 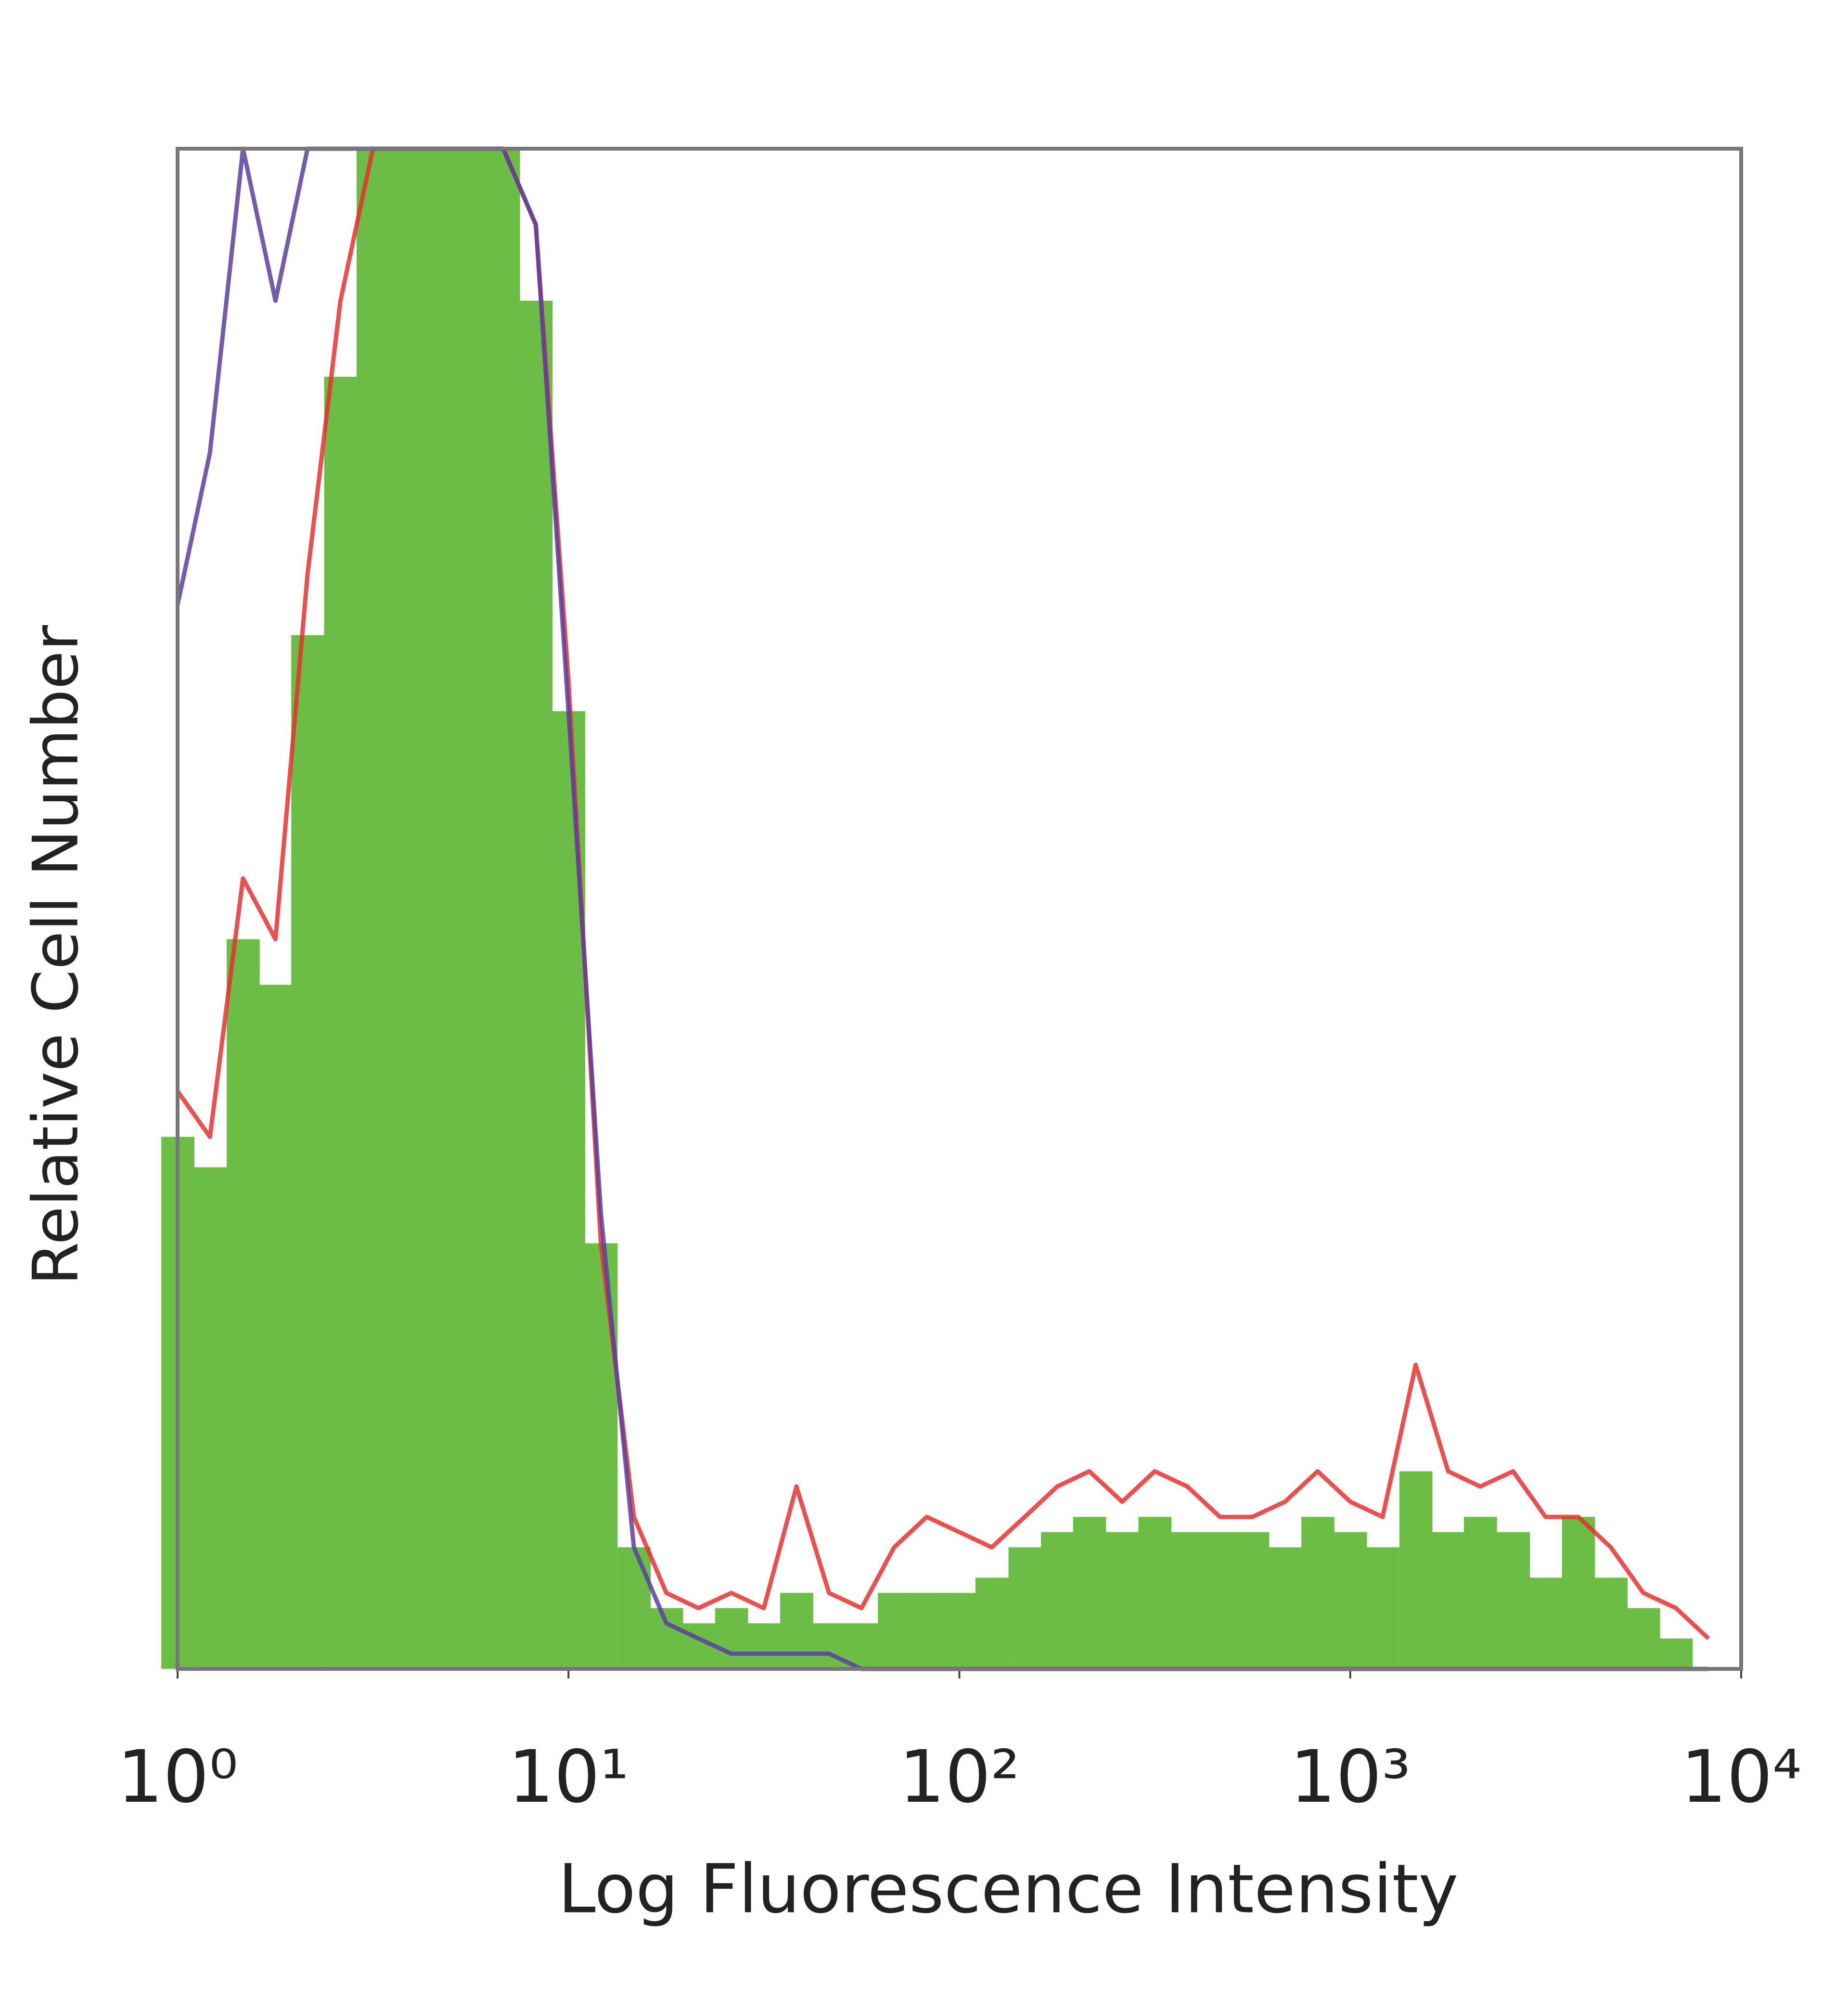 What do you see at coordinates (1008, 1889) in the screenshot?
I see `x-axis-title: Log Fluorescence Intensity` at bounding box center [1008, 1889].